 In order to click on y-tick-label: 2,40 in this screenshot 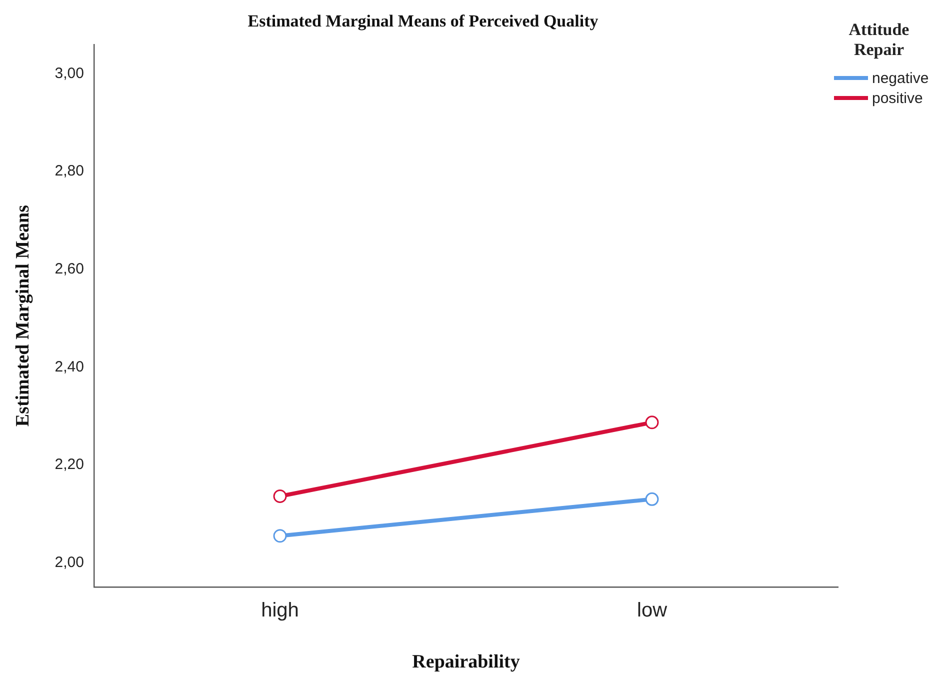, I will do `click(69, 367)`.